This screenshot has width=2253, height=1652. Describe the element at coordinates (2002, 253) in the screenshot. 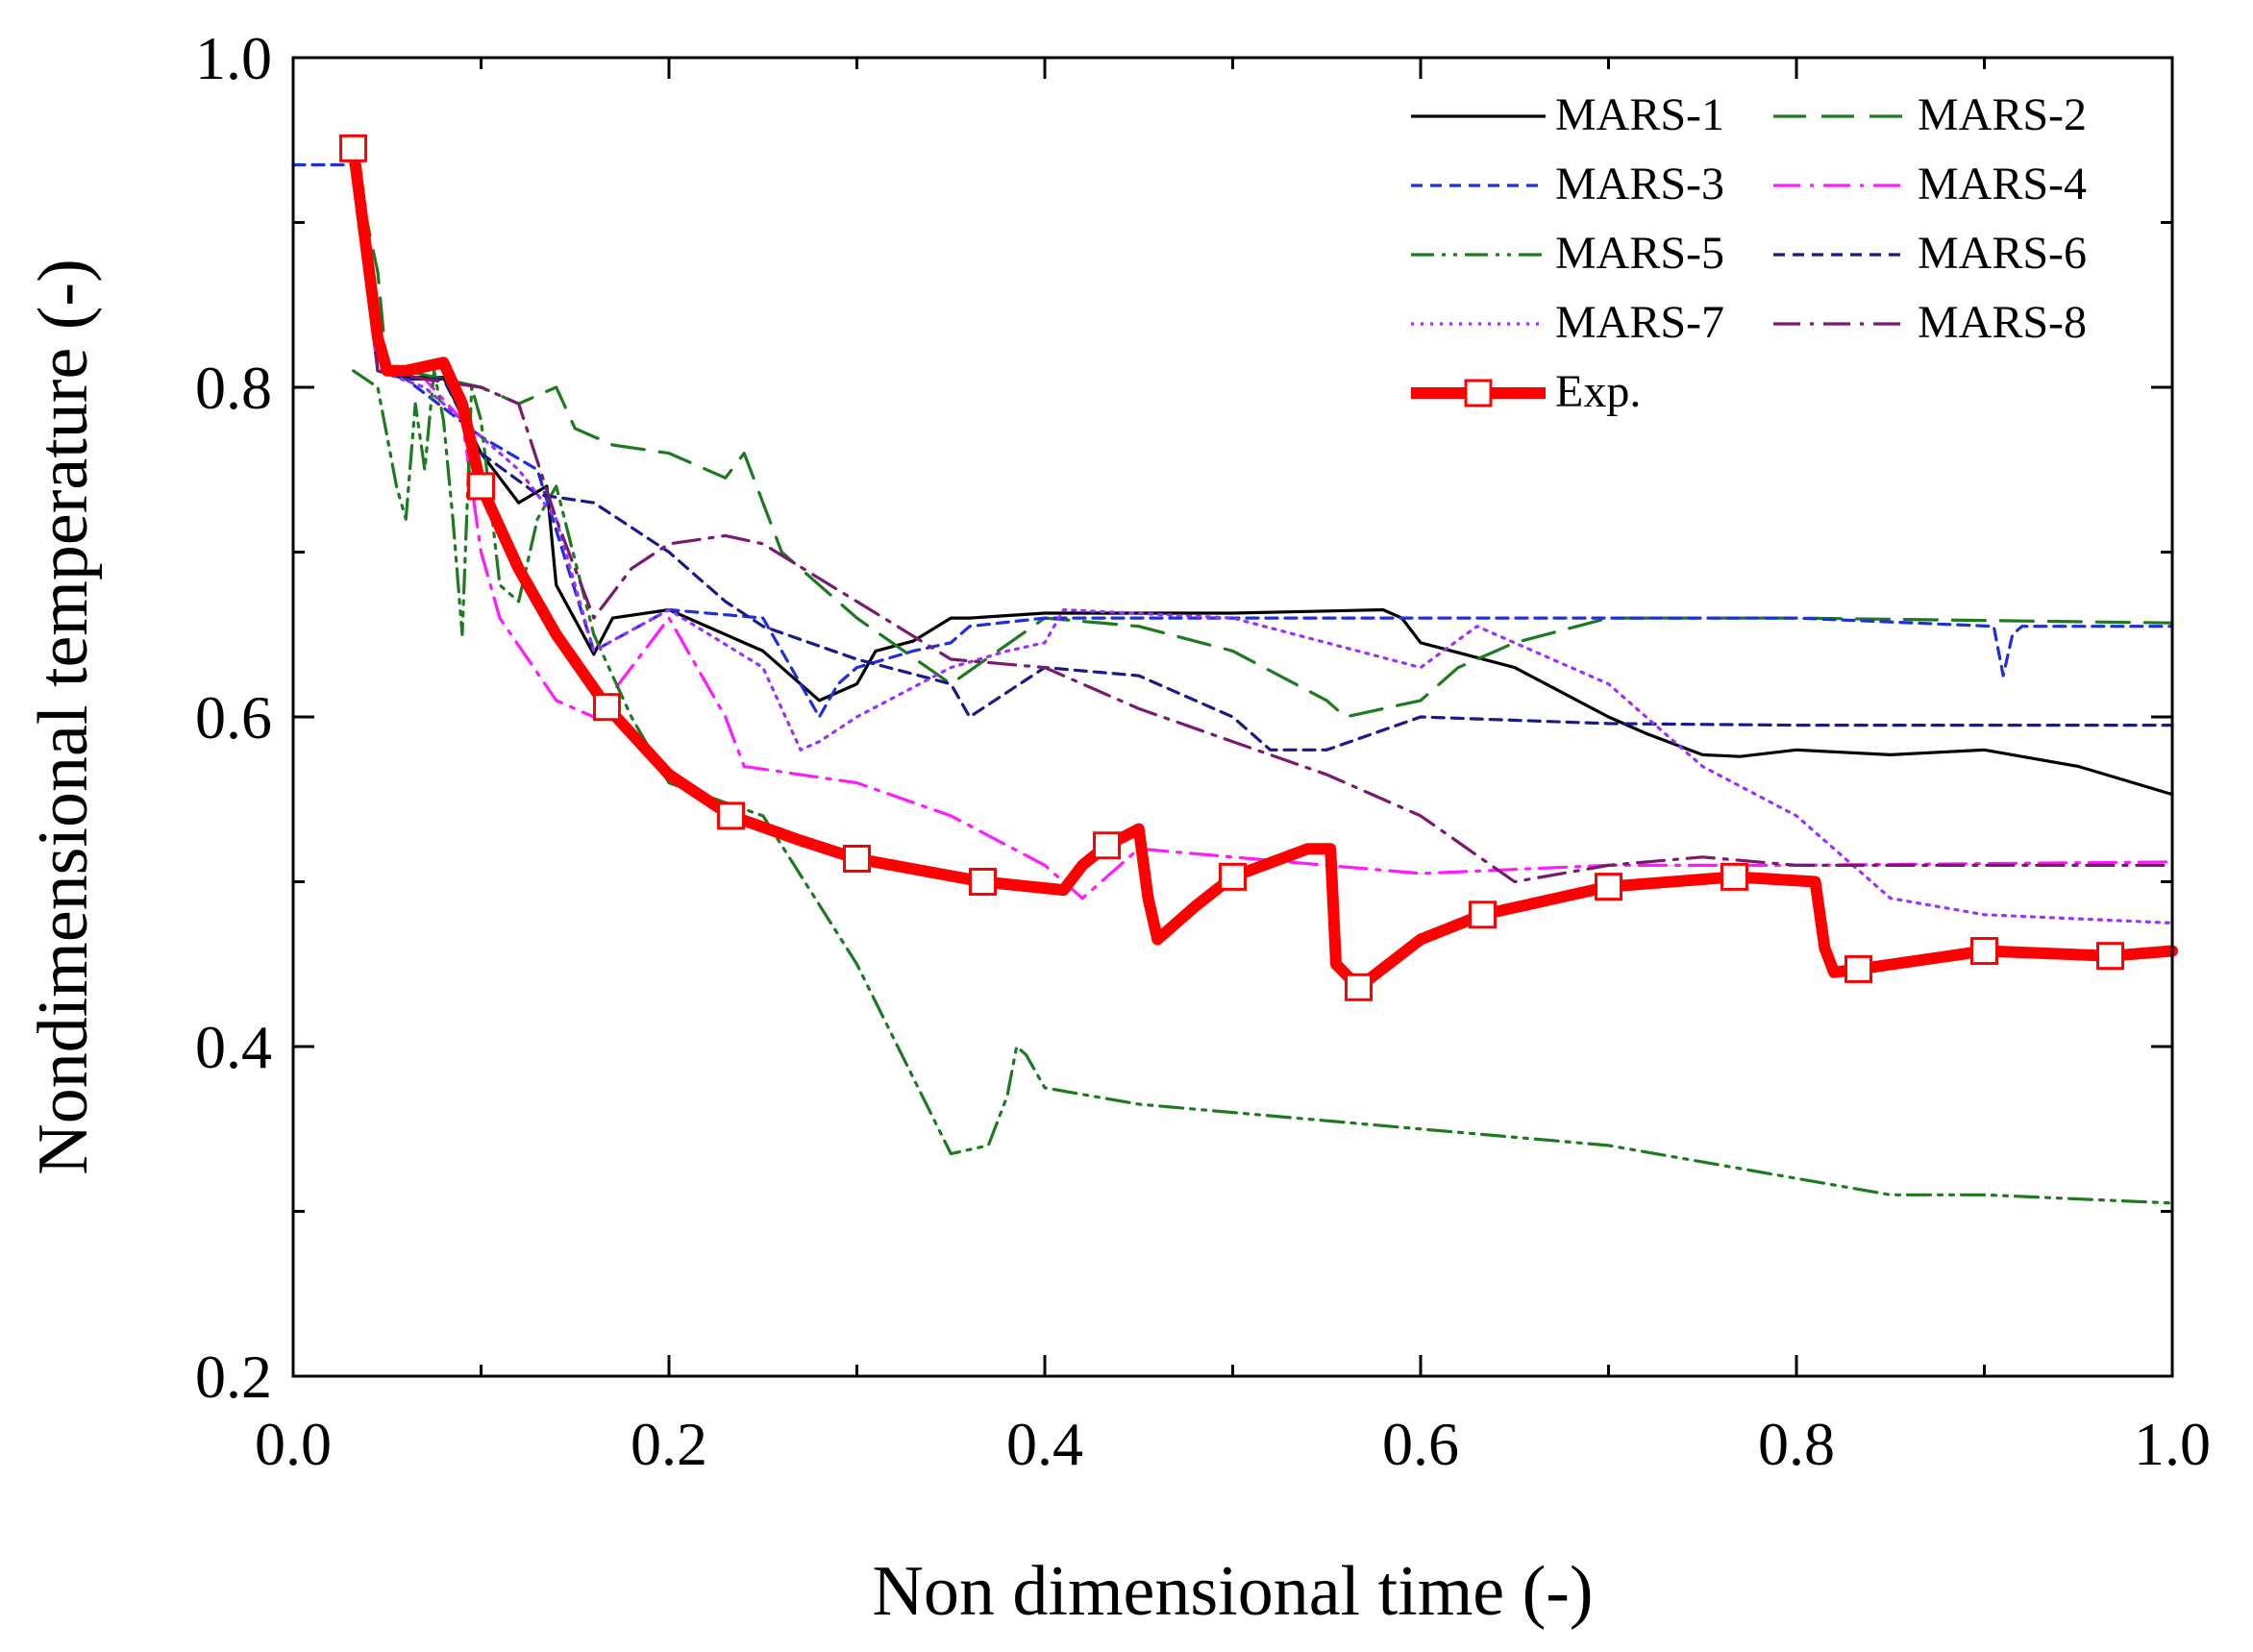

I see `legend-label: MARS-6` at that location.